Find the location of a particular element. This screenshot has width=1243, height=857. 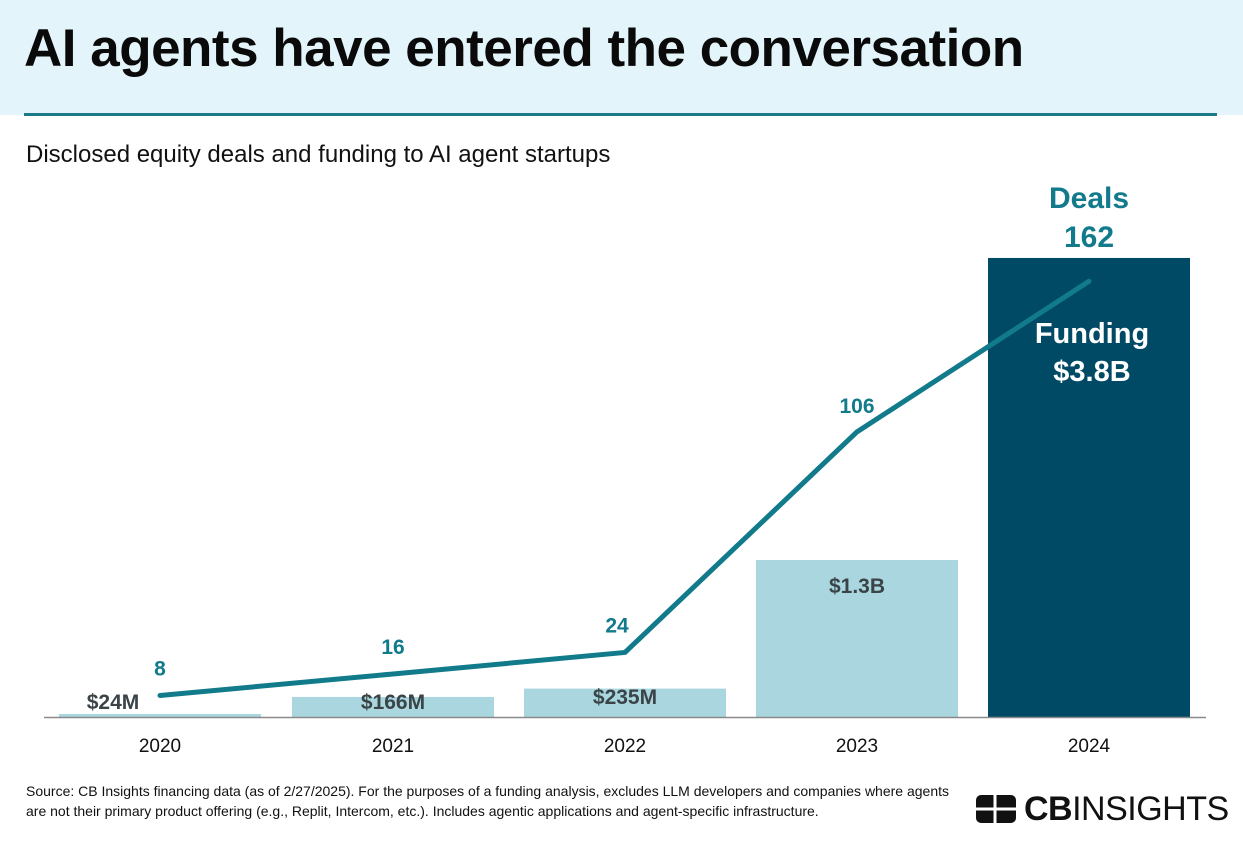

funding-bar-2023 is located at coordinates (857, 638).